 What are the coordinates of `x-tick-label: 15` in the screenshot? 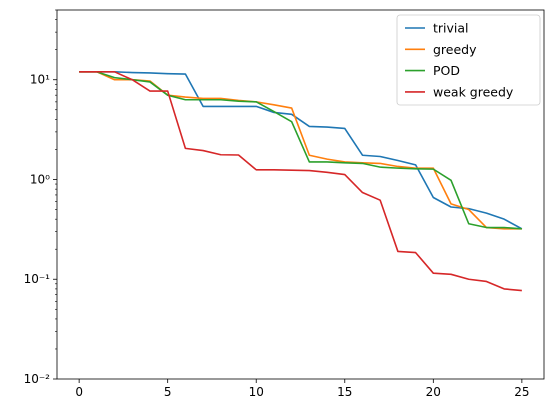 It's located at (344, 392).